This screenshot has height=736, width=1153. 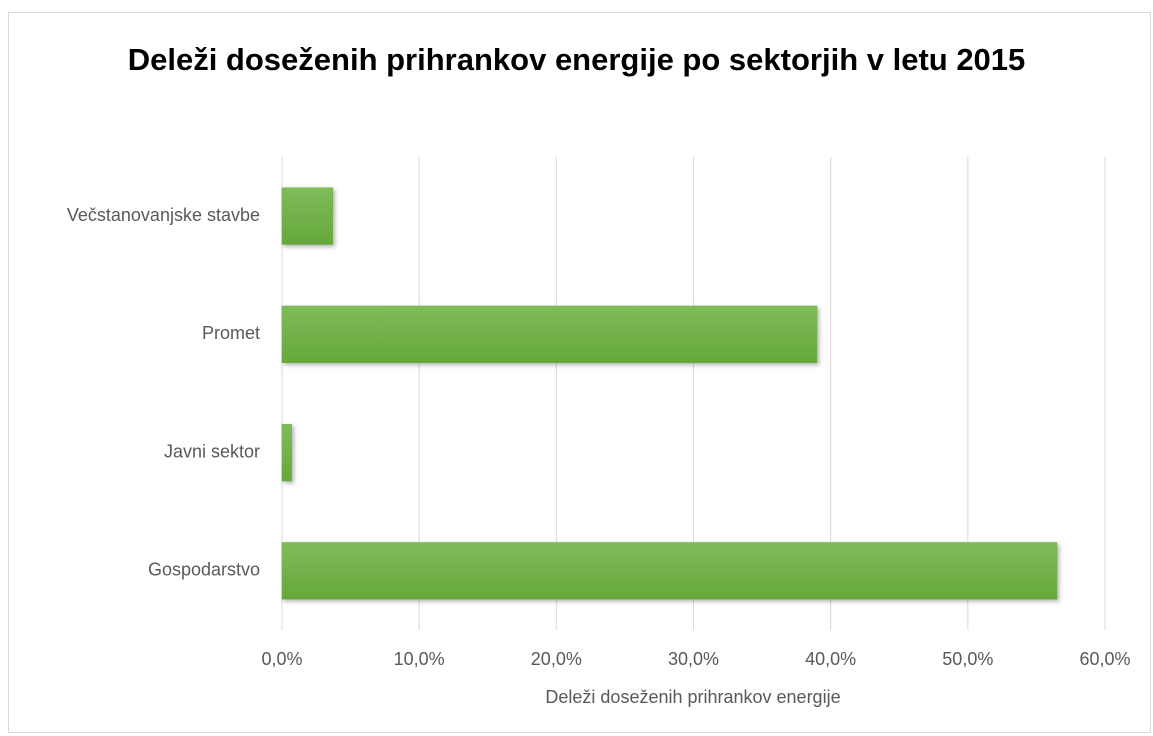 I want to click on x-tick-label: 40,0%, so click(x=830, y=659).